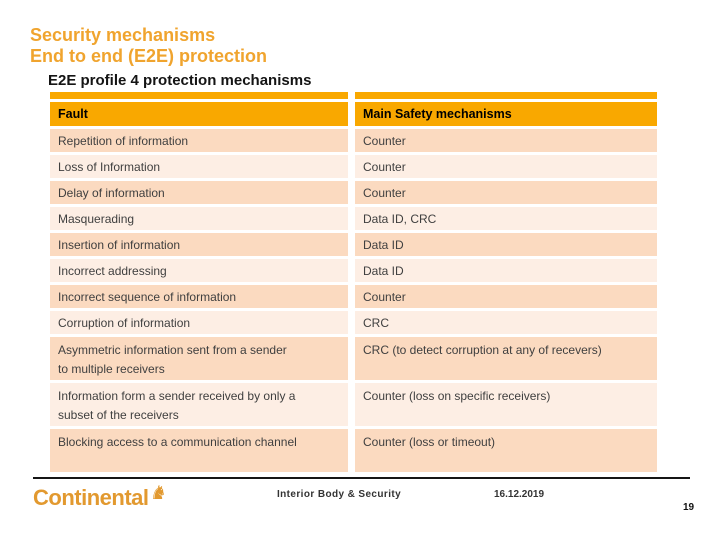 The height and width of the screenshot is (540, 720). What do you see at coordinates (199, 244) in the screenshot?
I see `table-cell-fault: Insertion of information` at bounding box center [199, 244].